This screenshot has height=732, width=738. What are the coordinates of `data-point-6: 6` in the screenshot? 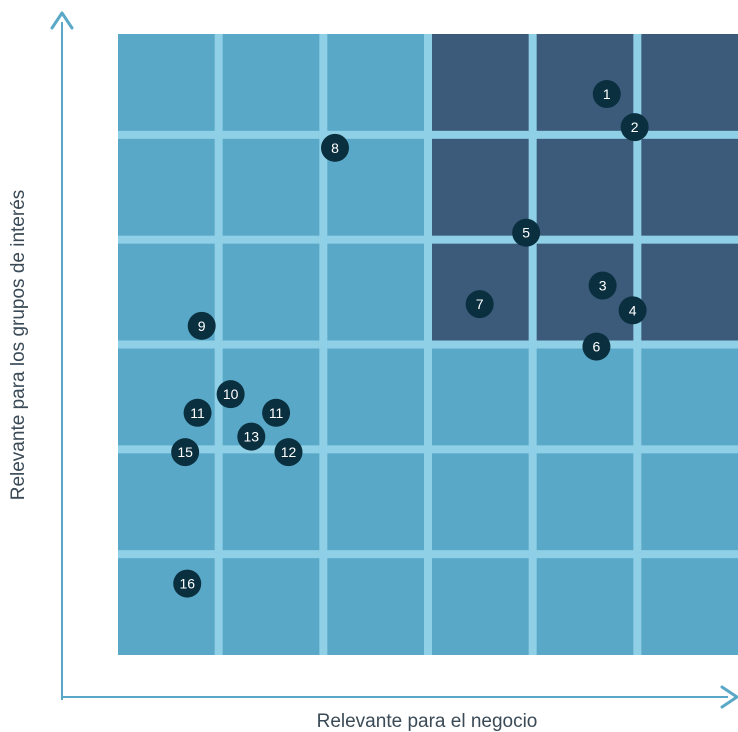 It's located at (596, 346).